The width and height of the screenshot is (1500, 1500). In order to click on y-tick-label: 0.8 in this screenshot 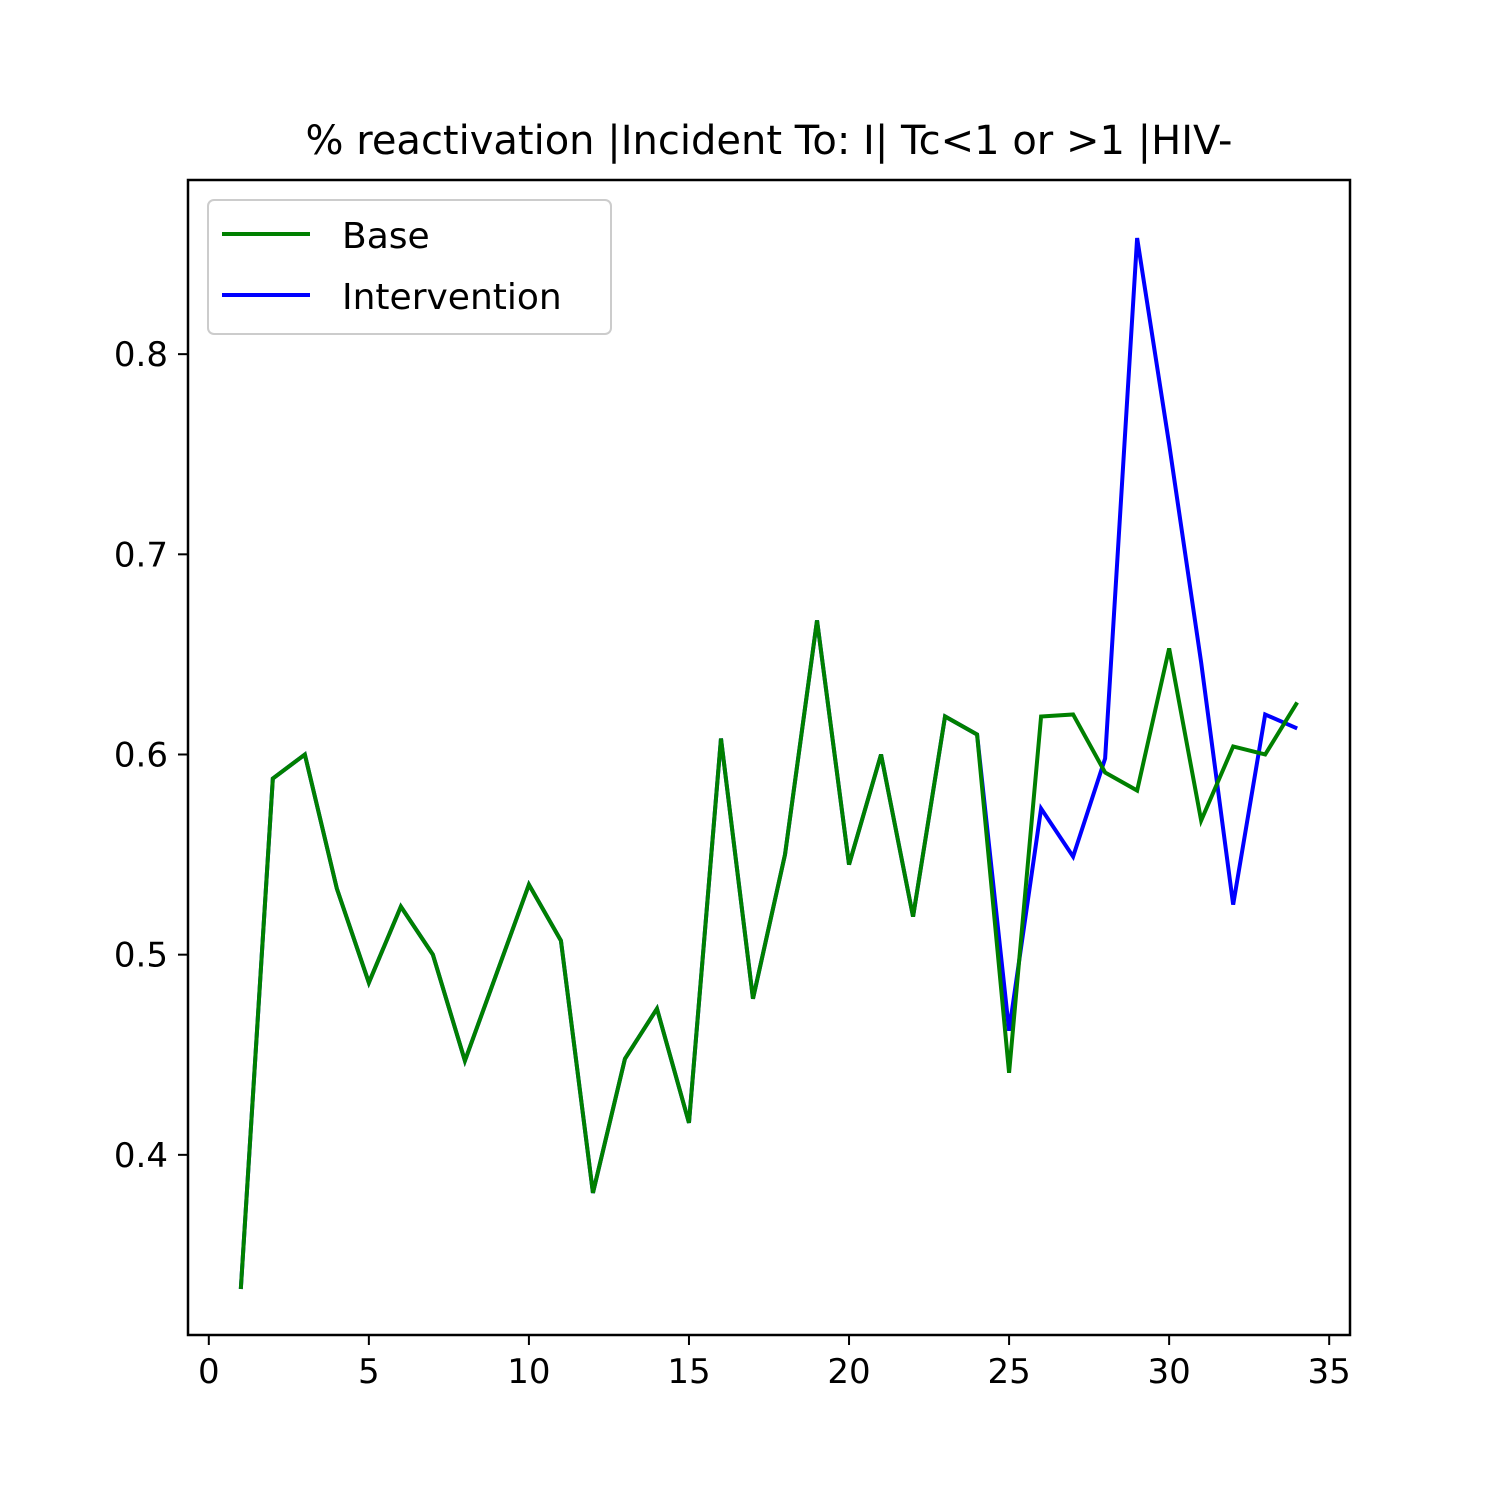, I will do `click(141, 355)`.